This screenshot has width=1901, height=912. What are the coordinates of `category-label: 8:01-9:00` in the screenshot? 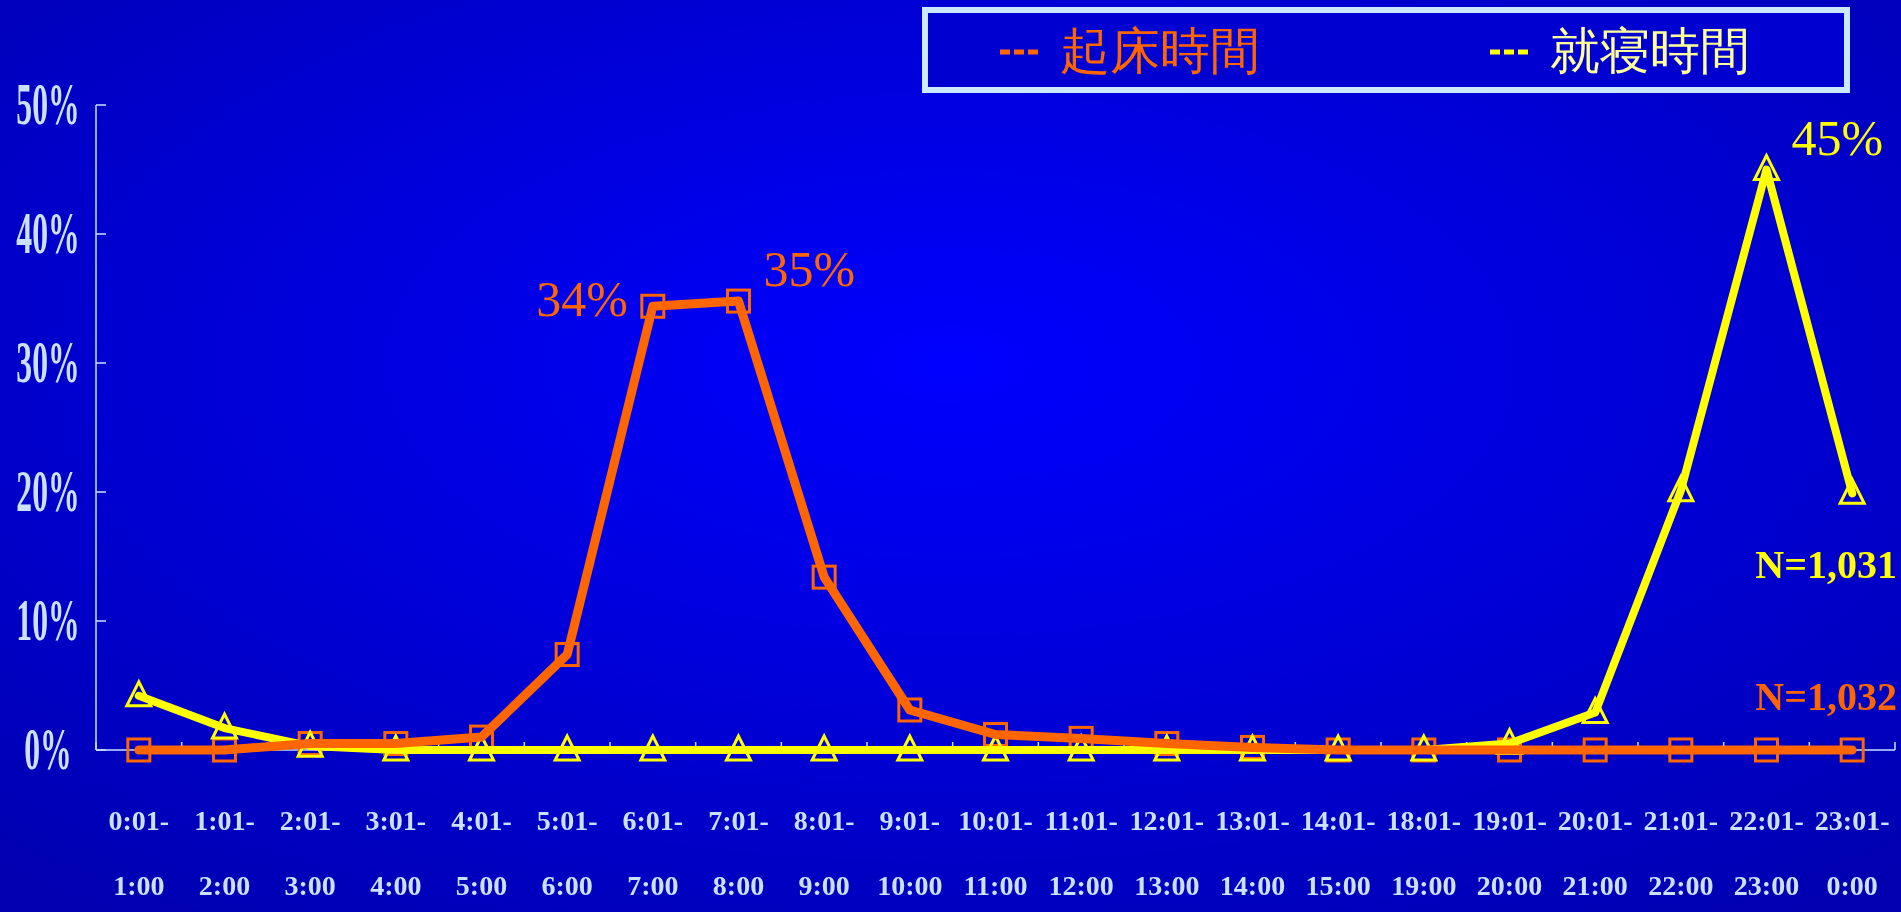 It's located at (824, 853).